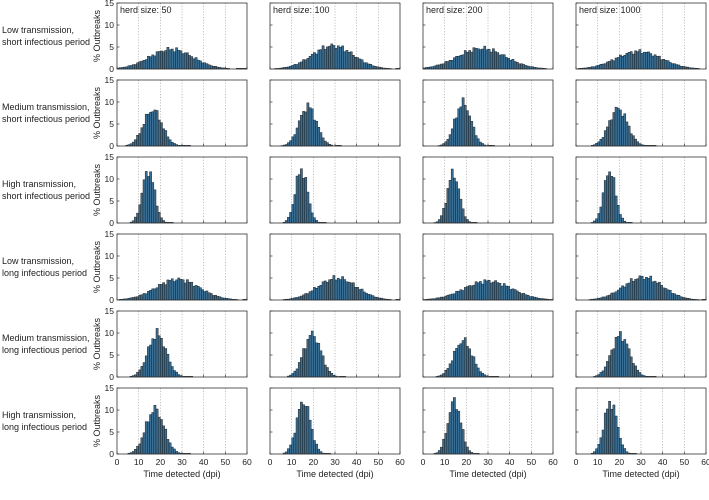  I want to click on x-tick-label: 0, so click(270, 462).